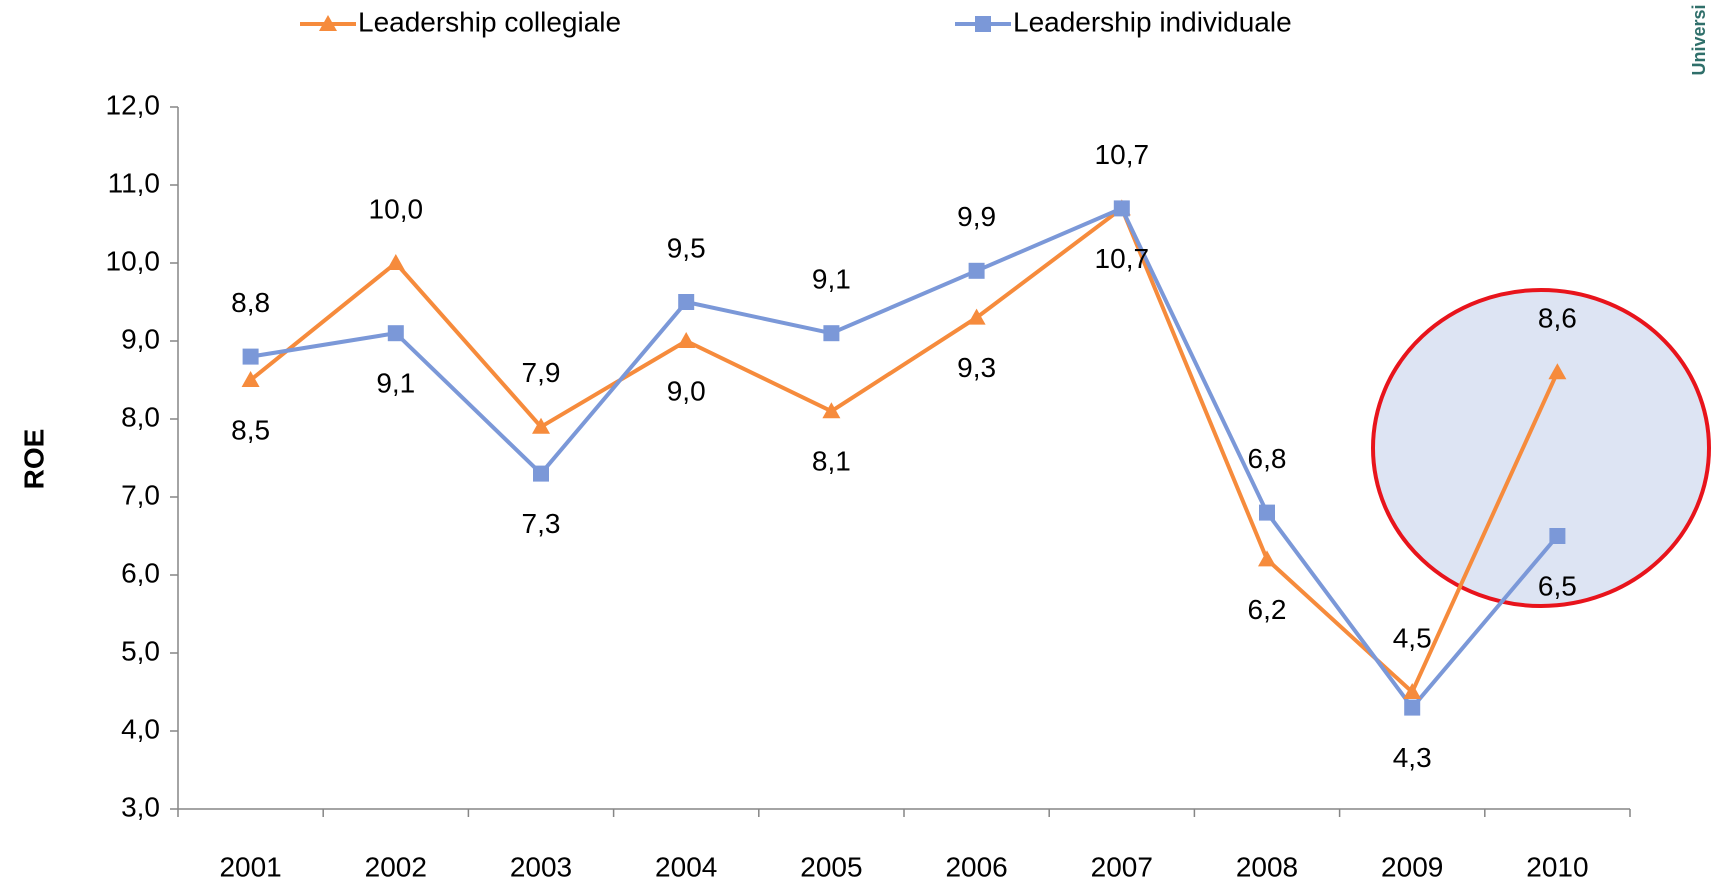 The width and height of the screenshot is (1712, 886). I want to click on x-tick-label: 2005, so click(831, 866).